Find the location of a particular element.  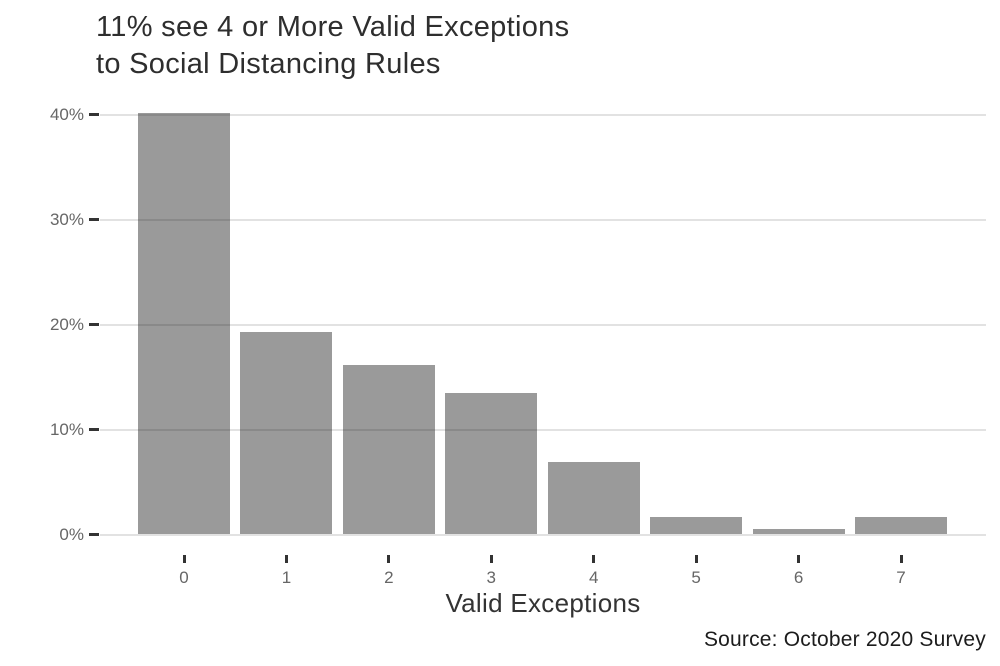

gridline-30% is located at coordinates (543, 219).